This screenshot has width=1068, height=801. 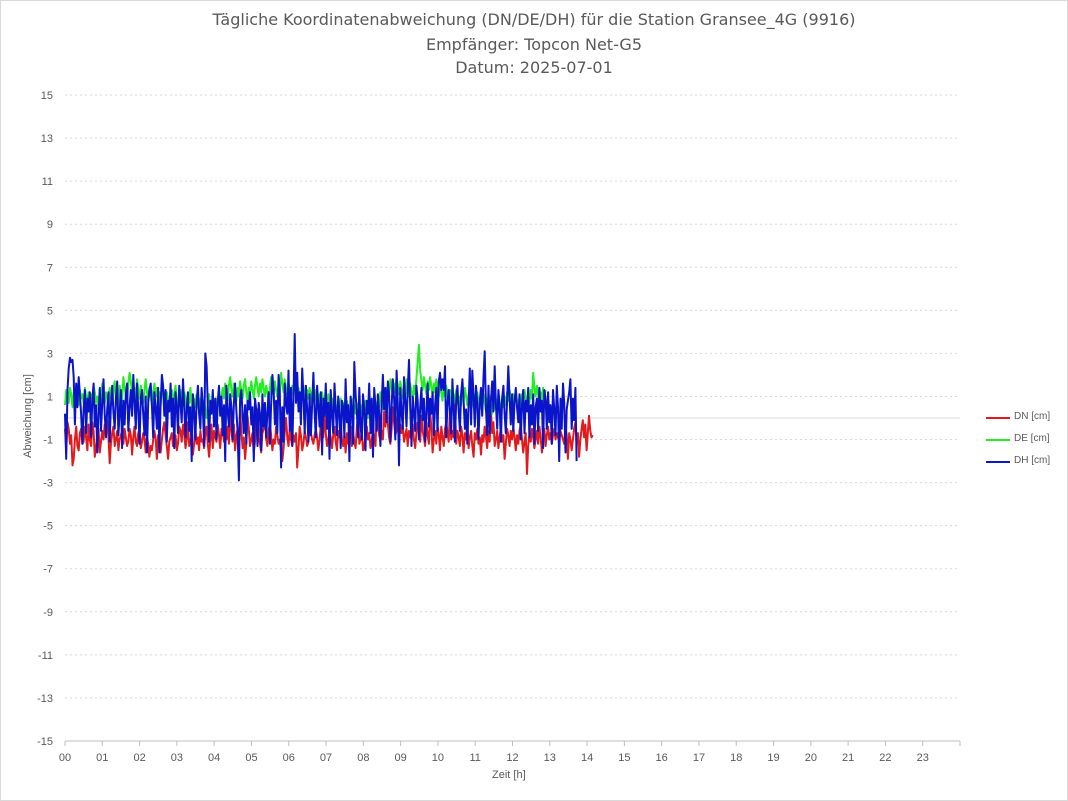 What do you see at coordinates (811, 758) in the screenshot?
I see `x-tick-label: 20` at bounding box center [811, 758].